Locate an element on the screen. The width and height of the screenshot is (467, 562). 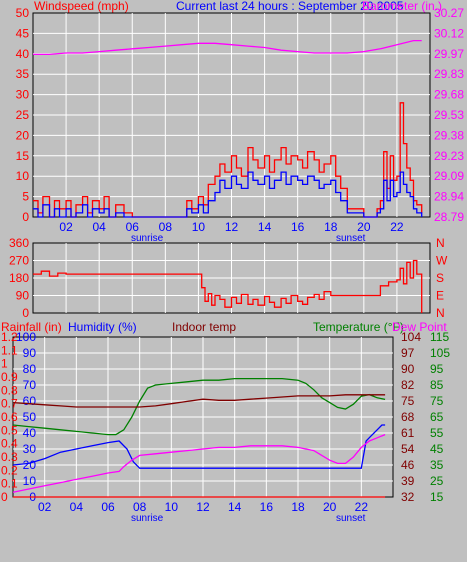
barometer-tick-5: 29.53 is located at coordinates (449, 115).